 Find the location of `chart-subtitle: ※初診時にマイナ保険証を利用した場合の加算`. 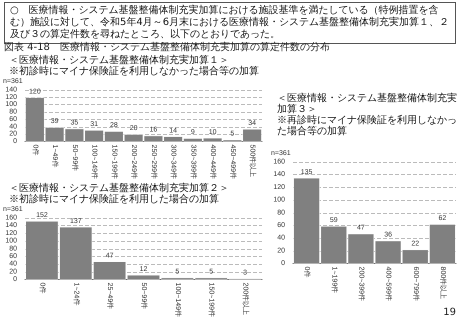

chart-subtitle: ※初診時にマイナ保険証を利用した場合の加算 is located at coordinates (114, 199).